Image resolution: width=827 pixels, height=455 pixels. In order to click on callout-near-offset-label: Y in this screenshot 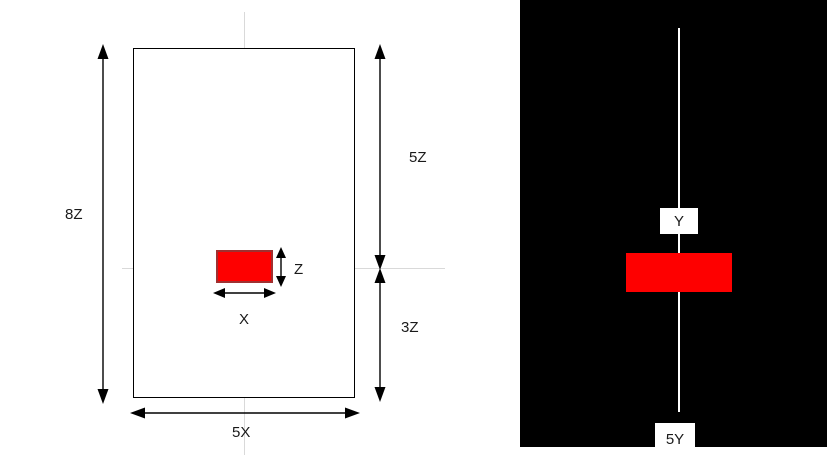, I will do `click(678, 221)`.